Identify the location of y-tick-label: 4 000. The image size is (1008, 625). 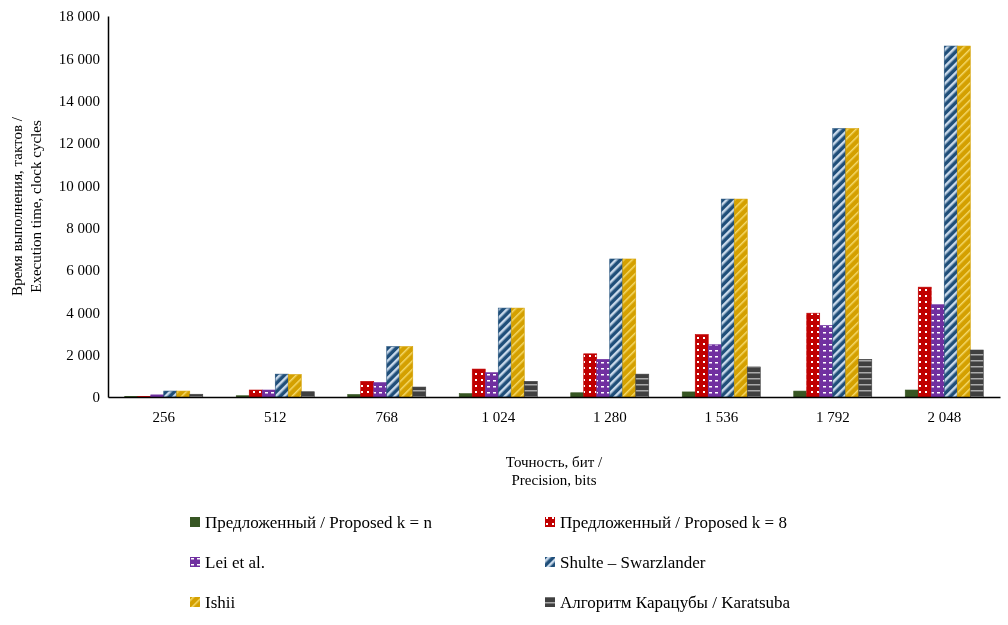
(83, 312).